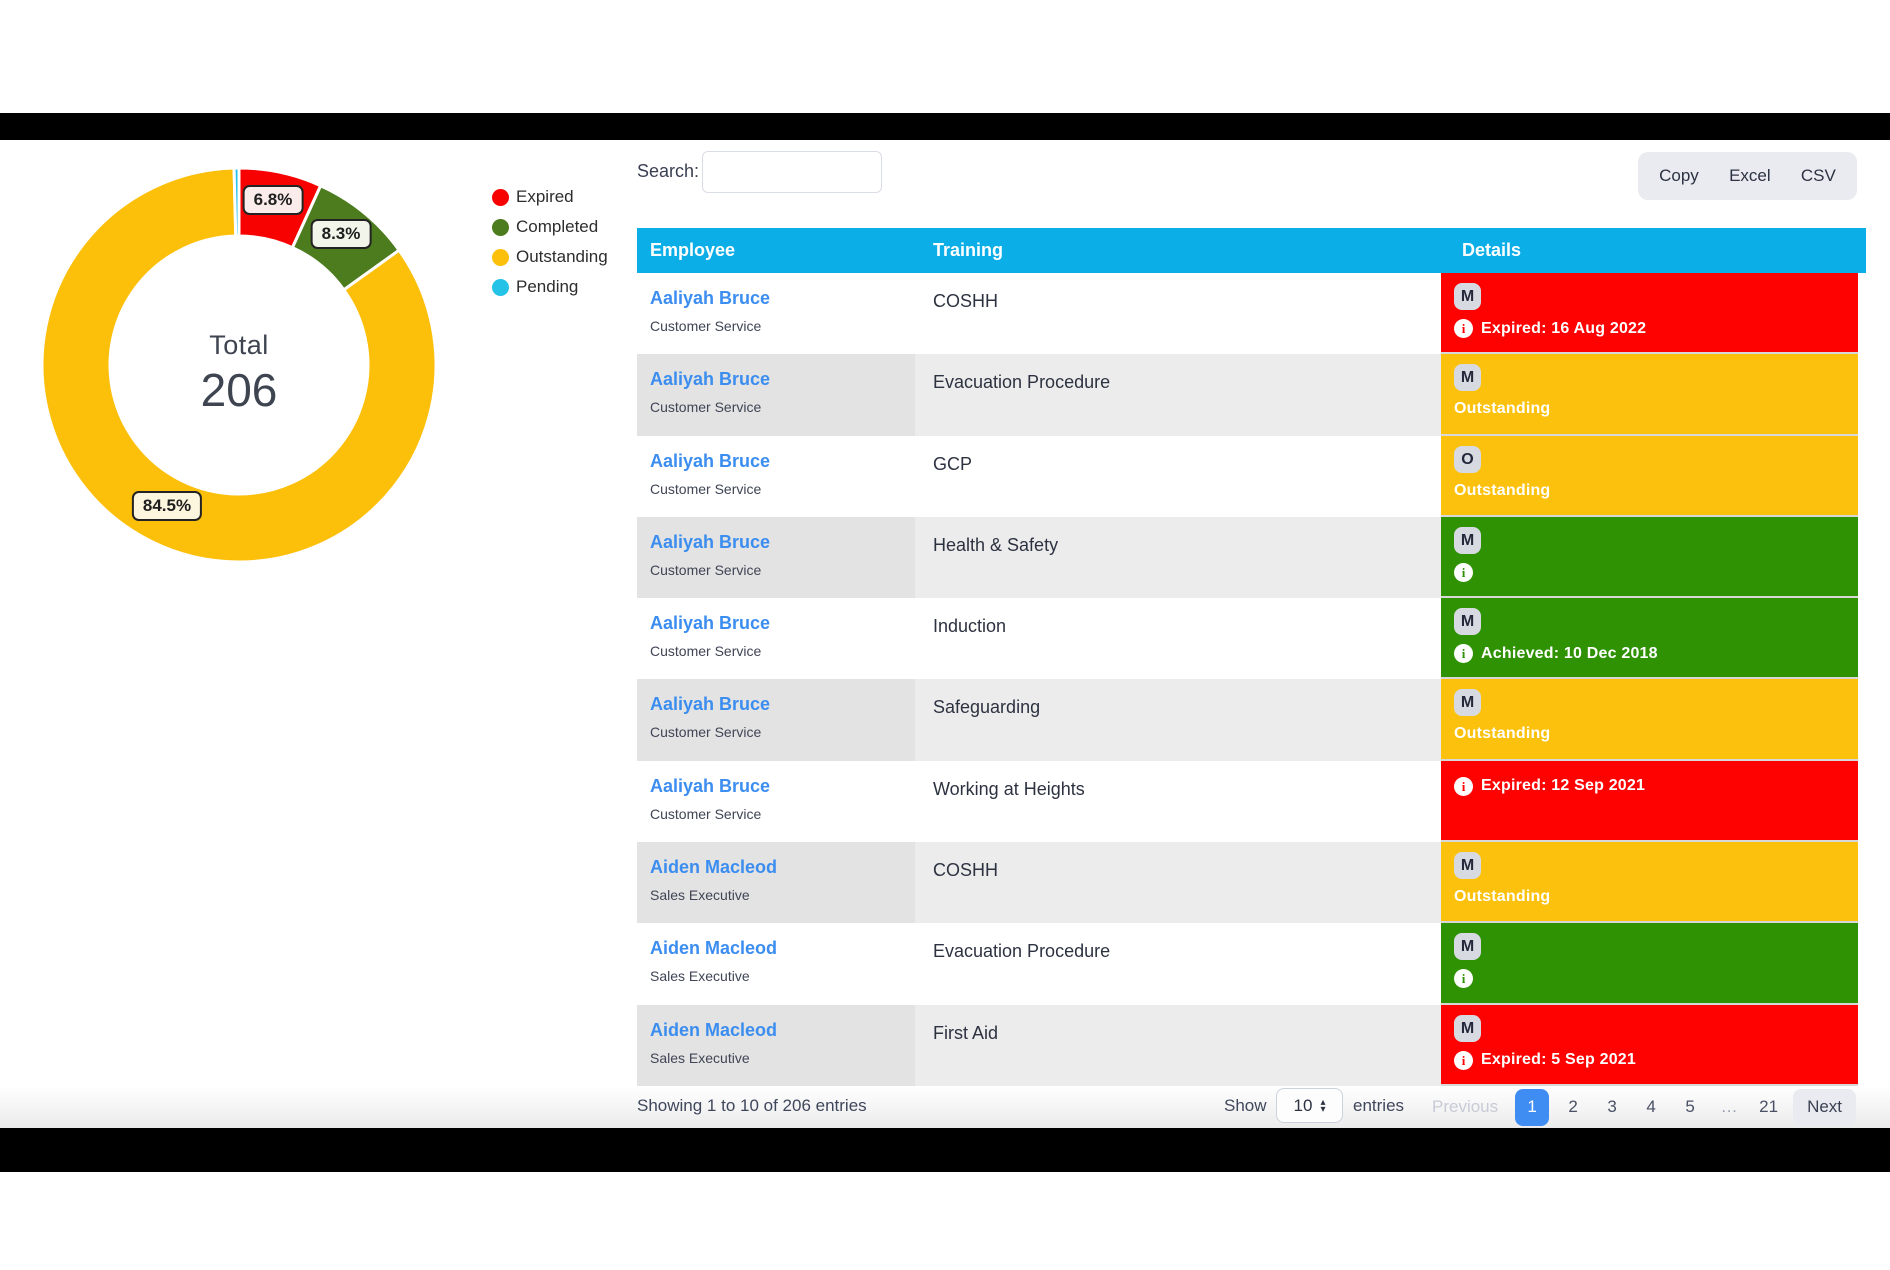 This screenshot has width=1890, height=1270. Describe the element at coordinates (1573, 1106) in the screenshot. I see `page-button-2: 2` at that location.